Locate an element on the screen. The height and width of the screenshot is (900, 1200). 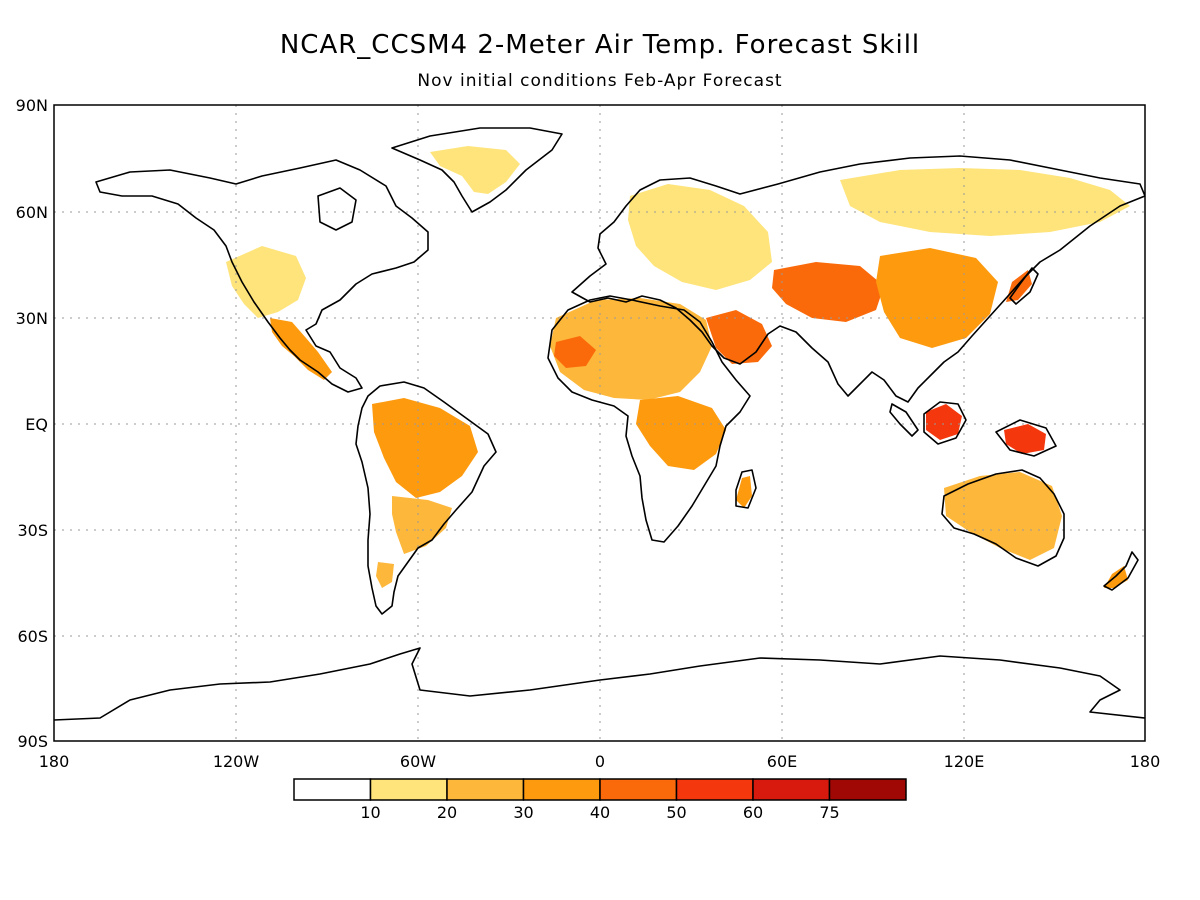
skill-europe-russia is located at coordinates (700, 237).